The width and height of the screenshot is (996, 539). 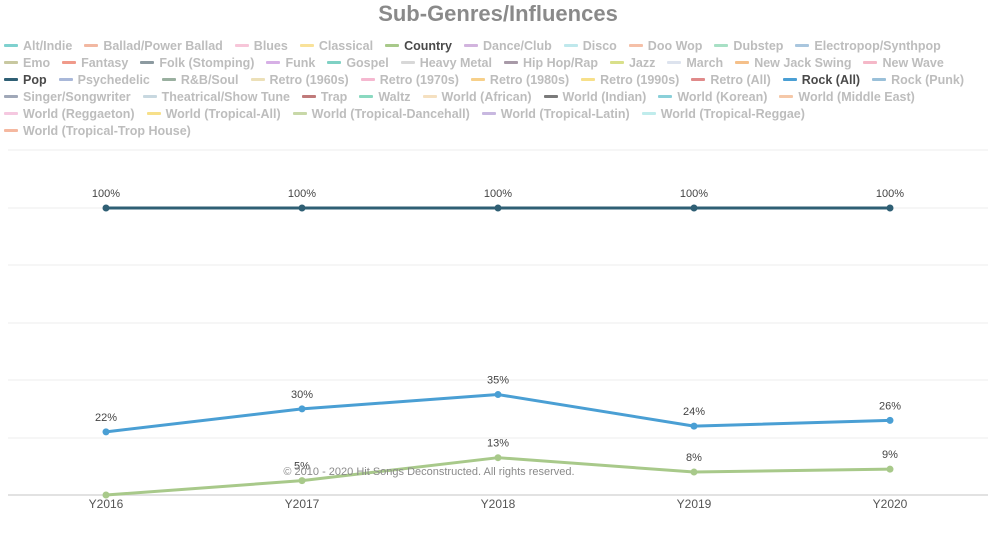 What do you see at coordinates (153, 46) in the screenshot?
I see `legend-item: Ballad/Power Ballad` at bounding box center [153, 46].